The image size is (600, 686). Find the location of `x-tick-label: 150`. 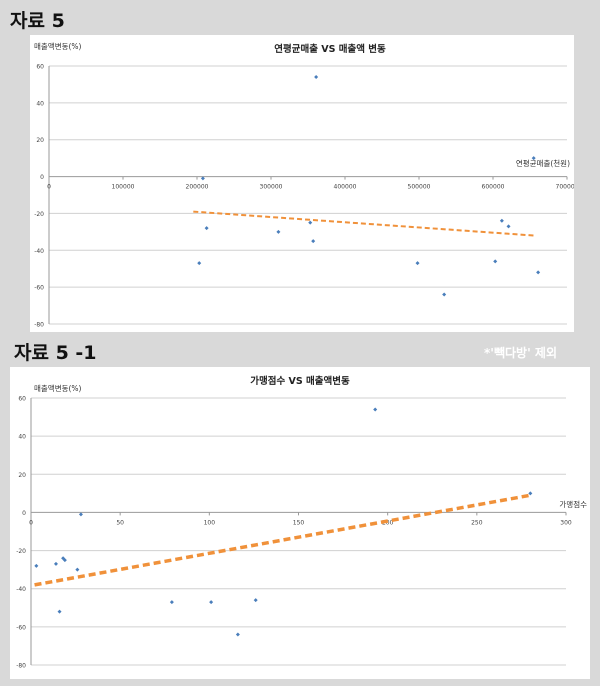

x-tick-label: 150 is located at coordinates (299, 522).